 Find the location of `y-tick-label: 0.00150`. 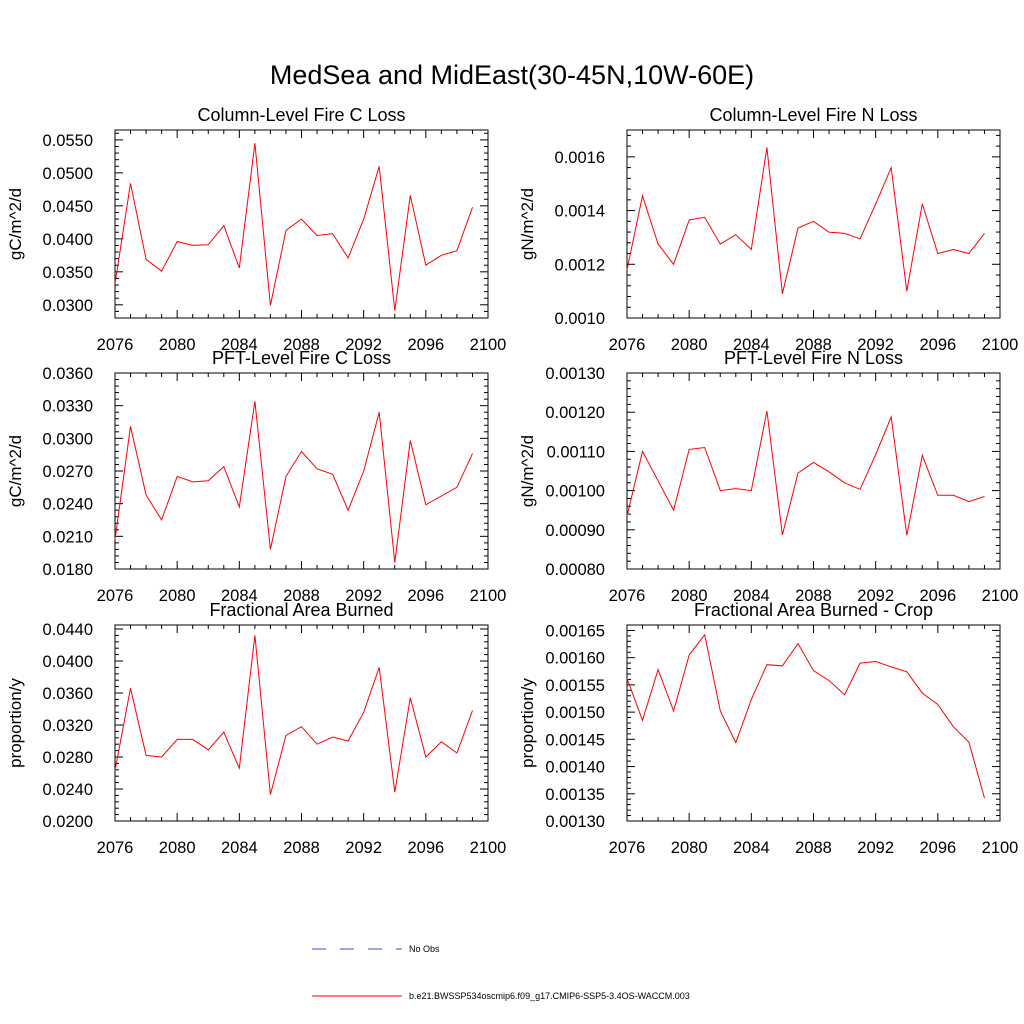

y-tick-label: 0.00150 is located at coordinates (575, 713).